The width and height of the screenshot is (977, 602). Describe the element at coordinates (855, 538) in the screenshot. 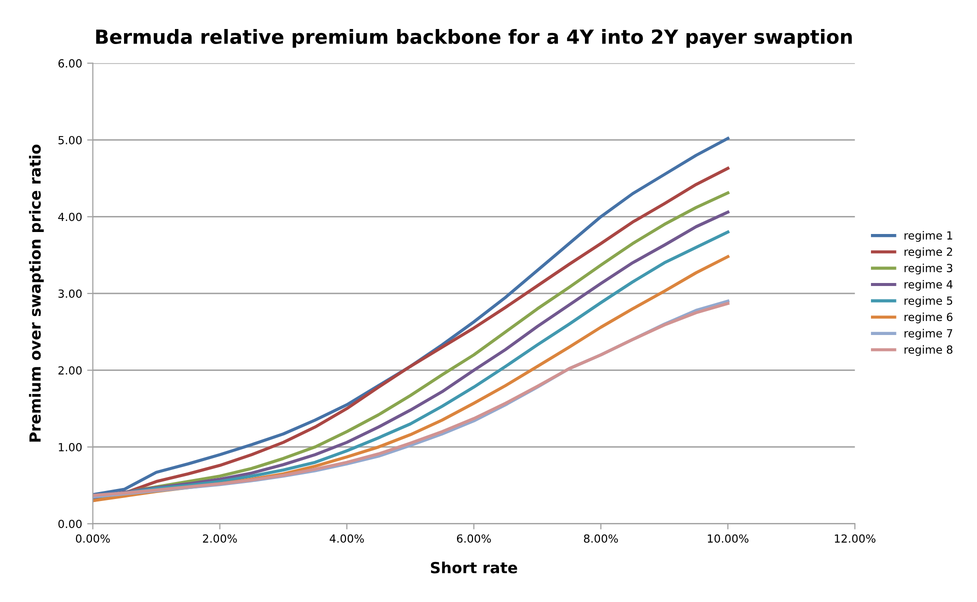

I see `x-tick-label: 12.00%` at that location.